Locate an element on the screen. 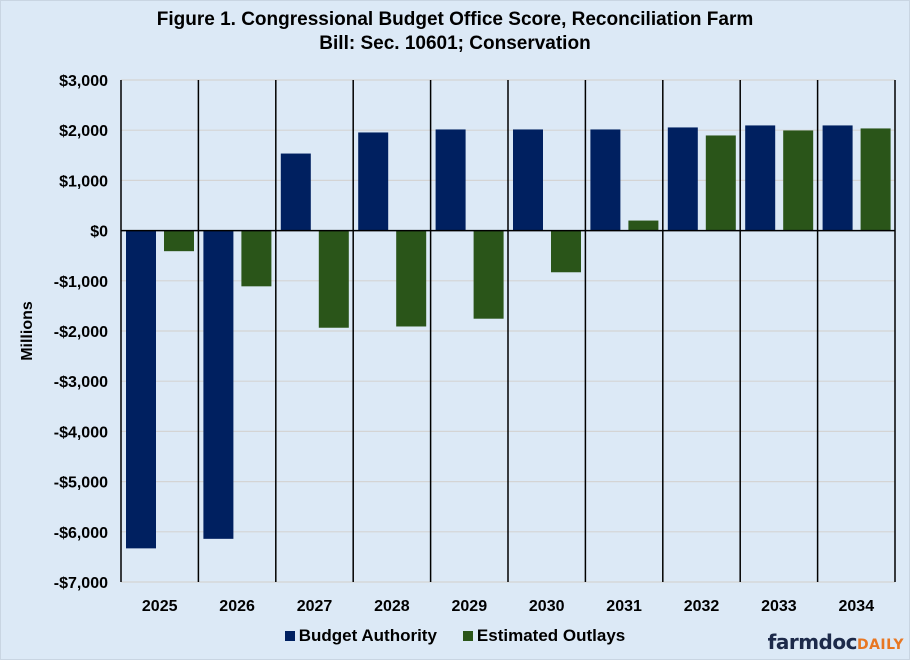 The height and width of the screenshot is (660, 910). bar-estimated-outlays-2028 is located at coordinates (411, 278).